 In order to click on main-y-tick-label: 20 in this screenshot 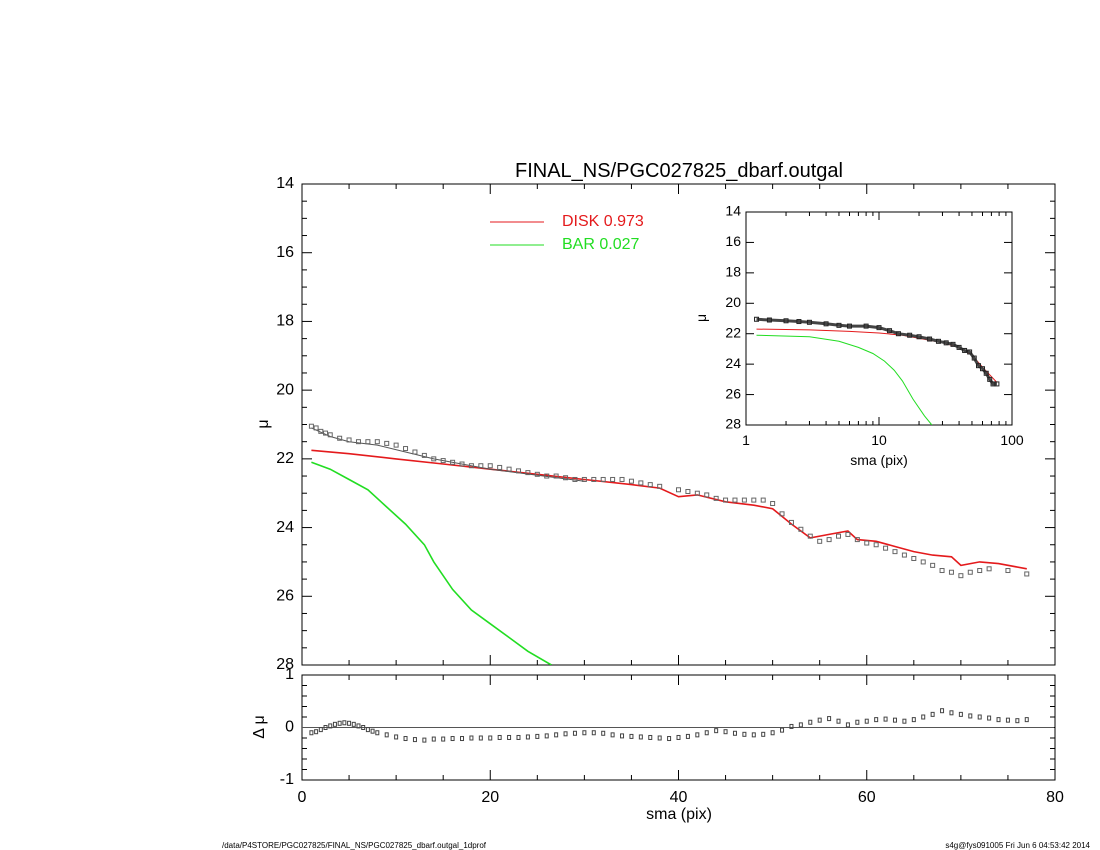, I will do `click(285, 389)`.